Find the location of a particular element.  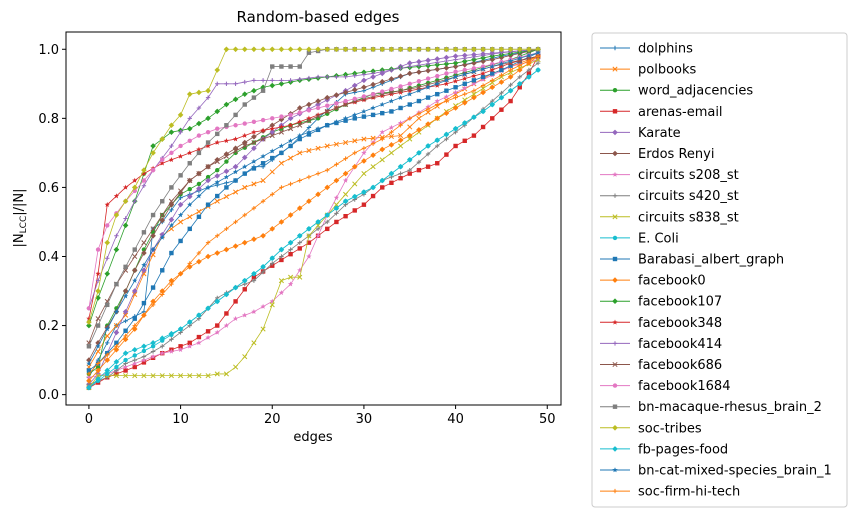

x-tick-label: 20 is located at coordinates (272, 419).